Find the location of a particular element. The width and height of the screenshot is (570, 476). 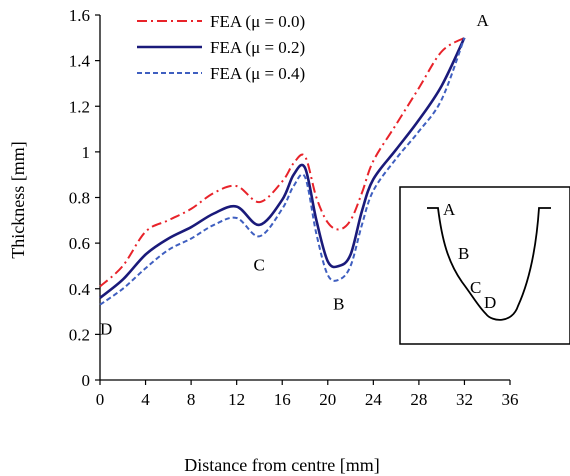

x-tick-label: 12 is located at coordinates (236, 399).